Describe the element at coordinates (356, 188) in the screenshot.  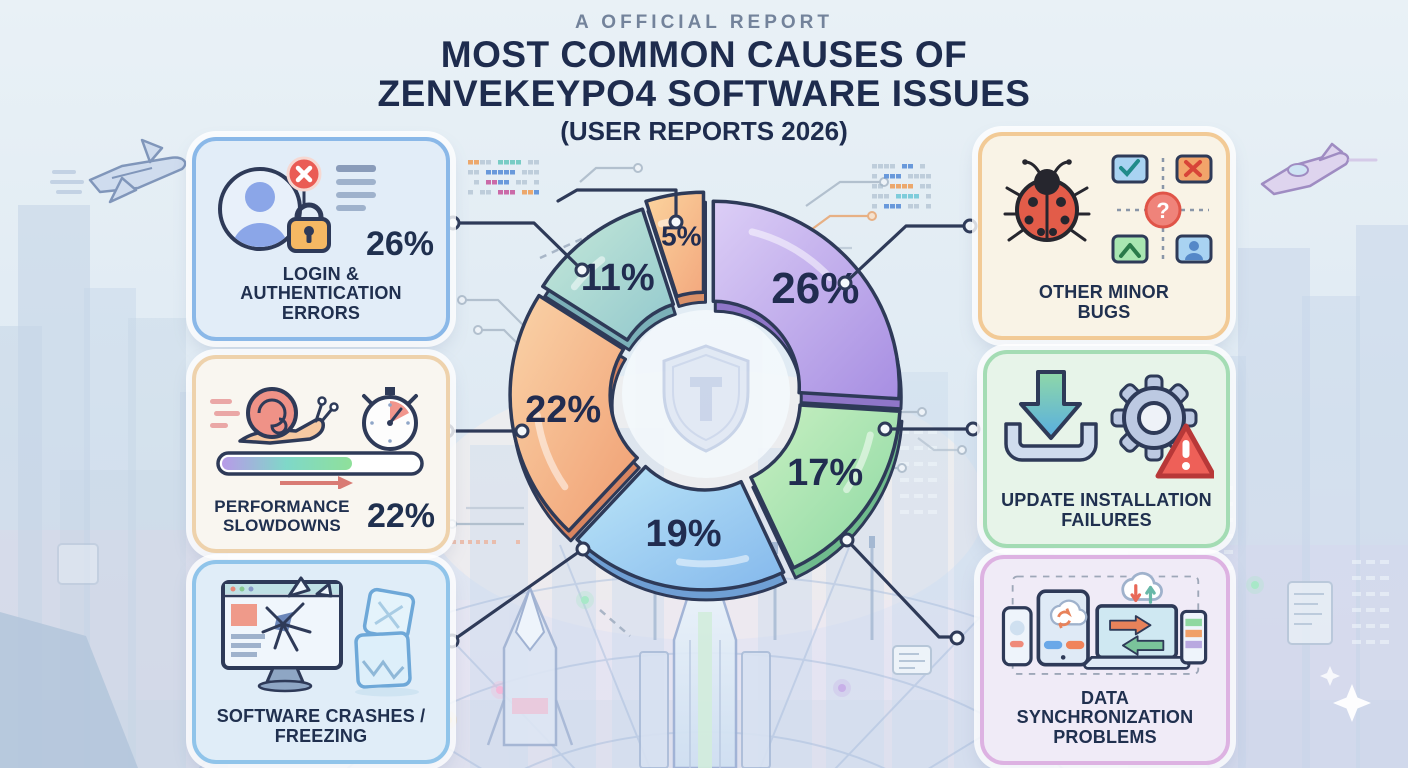
I see `text-lines` at that location.